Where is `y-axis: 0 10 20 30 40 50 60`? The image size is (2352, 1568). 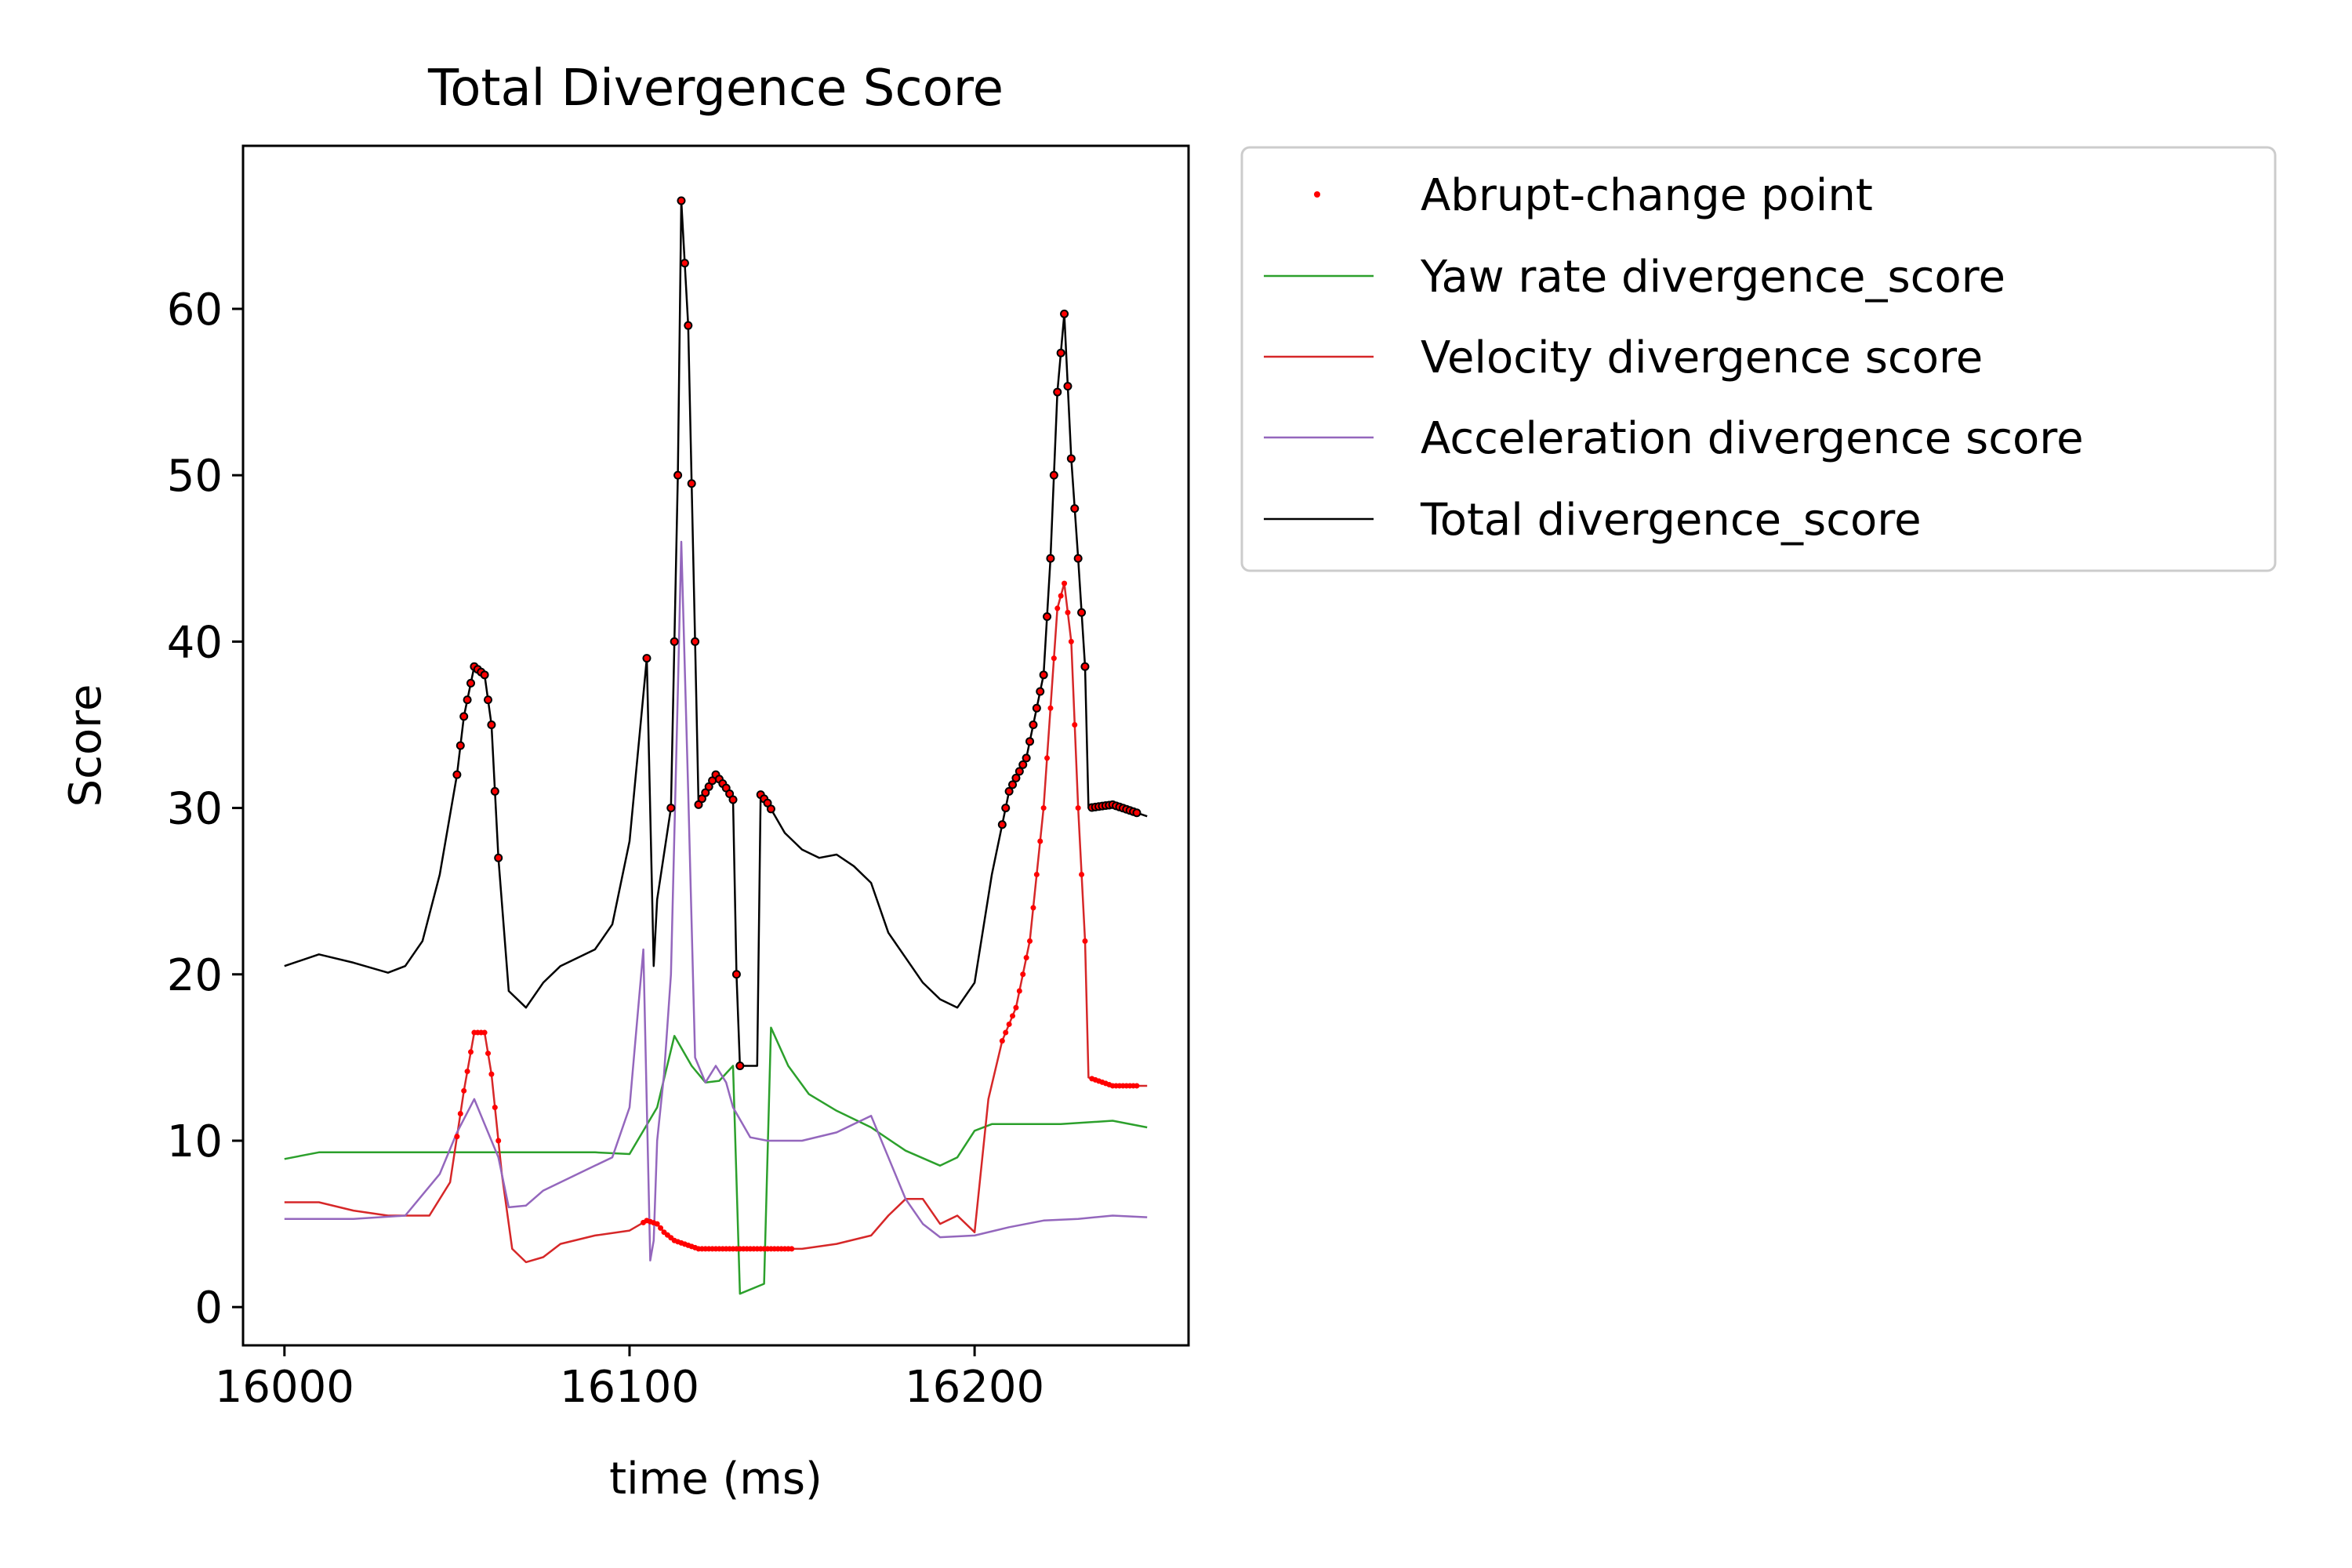 y-axis: 0 10 20 30 40 50 60 is located at coordinates (205, 810).